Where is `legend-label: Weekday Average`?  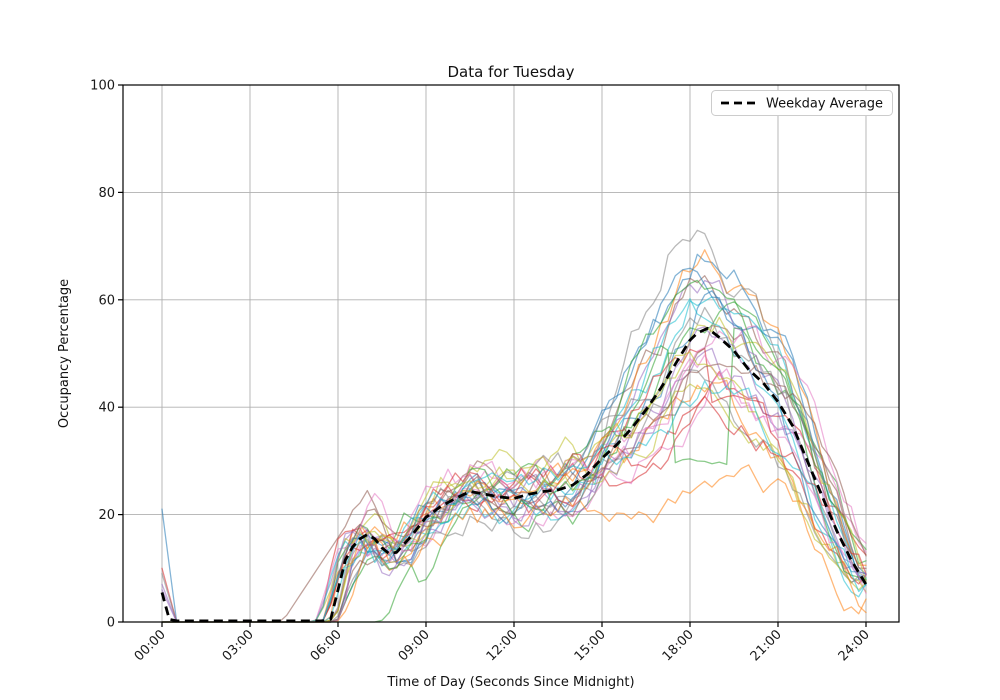 legend-label: Weekday Average is located at coordinates (824, 104).